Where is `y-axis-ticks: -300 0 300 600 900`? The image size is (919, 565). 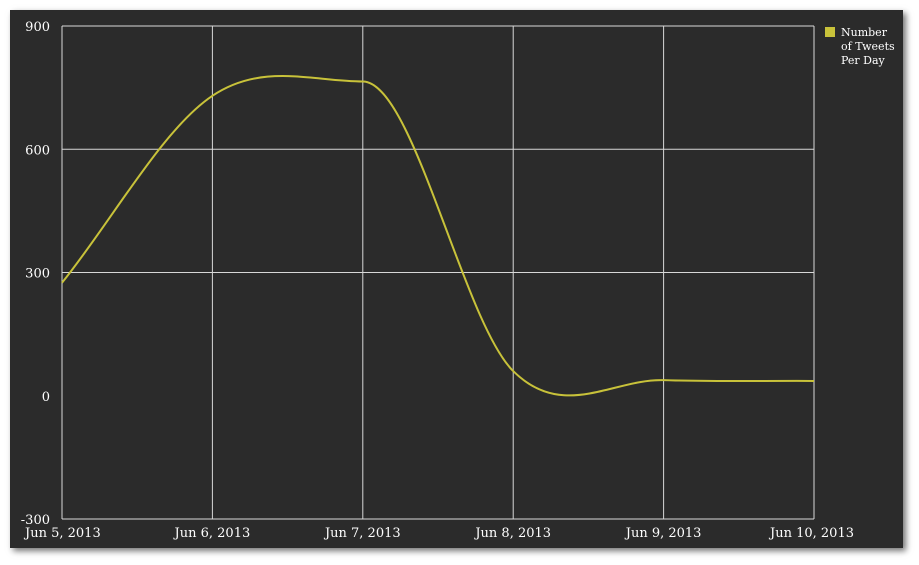 y-axis-ticks: -300 0 300 600 900 is located at coordinates (35, 274).